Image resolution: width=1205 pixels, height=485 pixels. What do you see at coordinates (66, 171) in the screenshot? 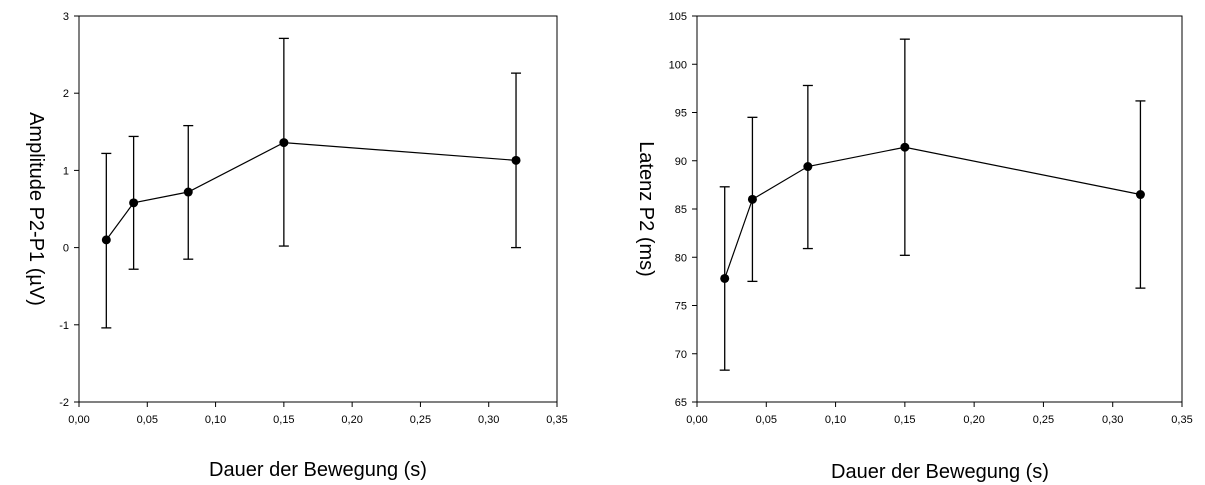
I see `y-tick-label: 1` at bounding box center [66, 171].